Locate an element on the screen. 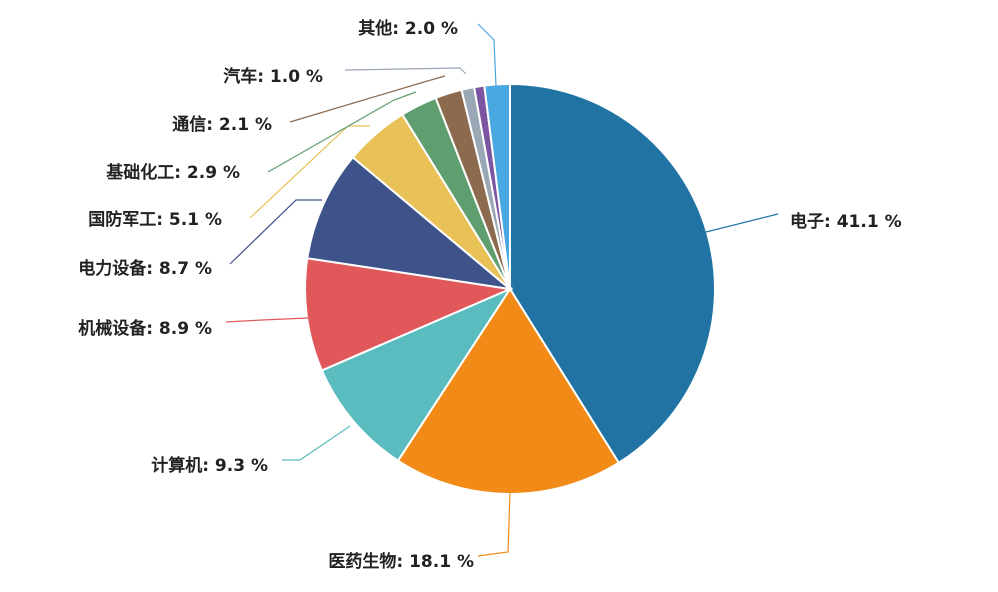 This screenshot has width=998, height=592. slice-label-计算机: 计算机: 9.3 % is located at coordinates (209, 465).